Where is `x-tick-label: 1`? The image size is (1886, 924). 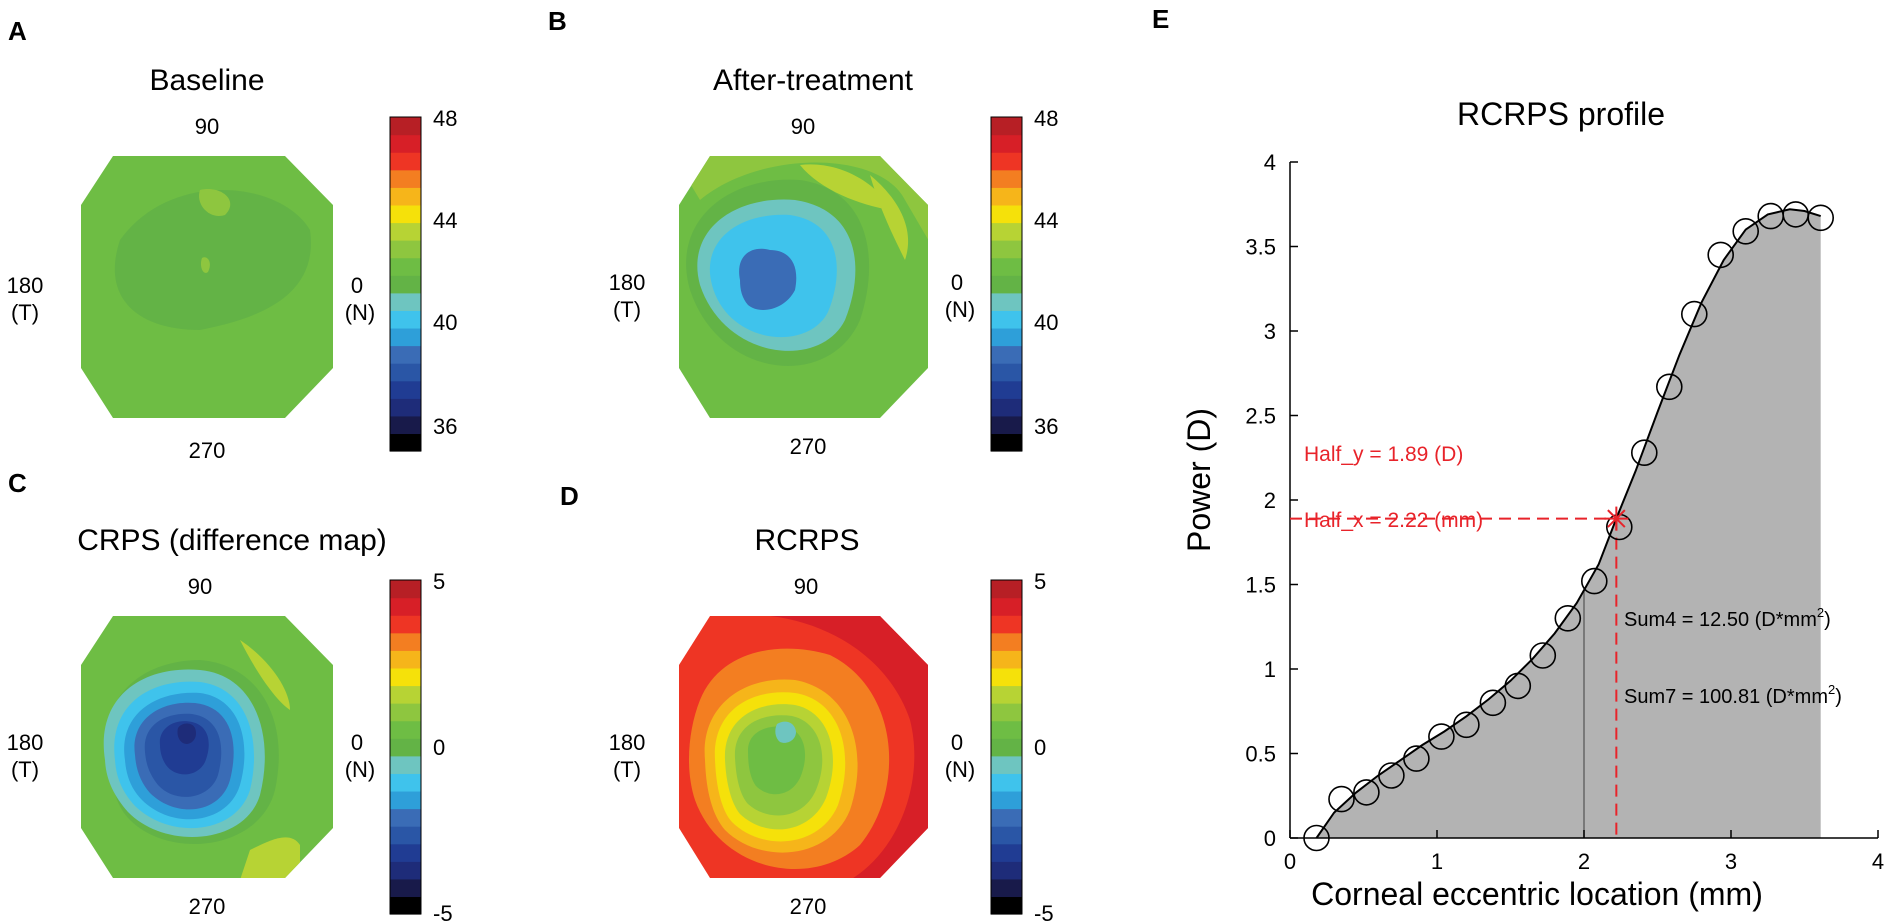
x-tick-label: 1 is located at coordinates (1437, 861).